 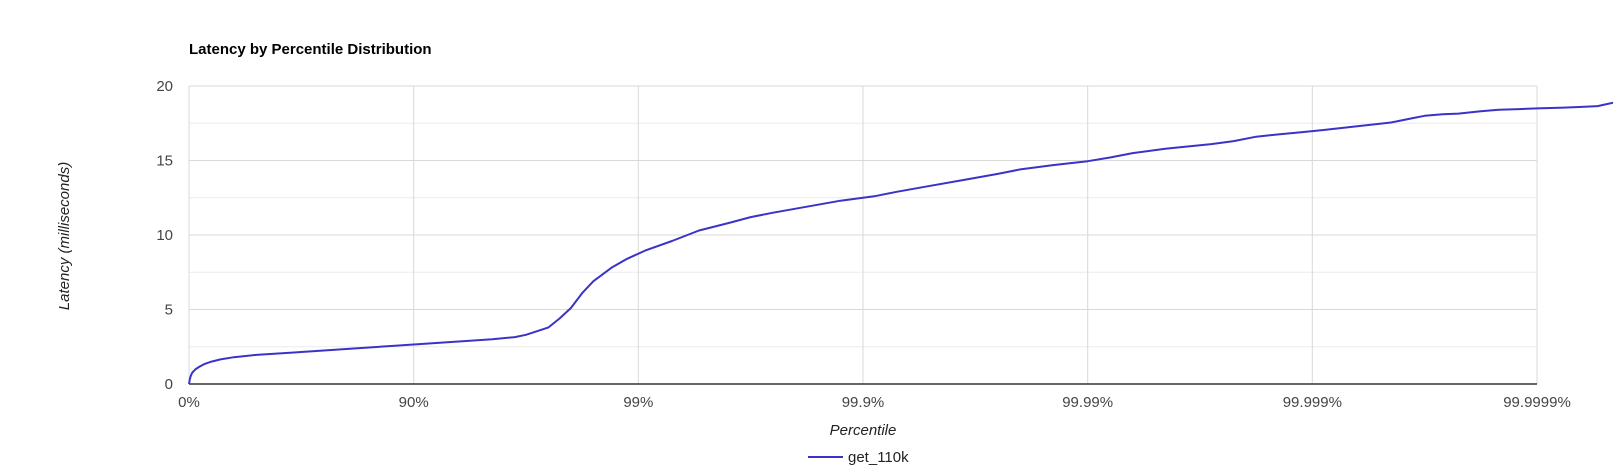 I want to click on x-tick-label: 90%, so click(x=414, y=402).